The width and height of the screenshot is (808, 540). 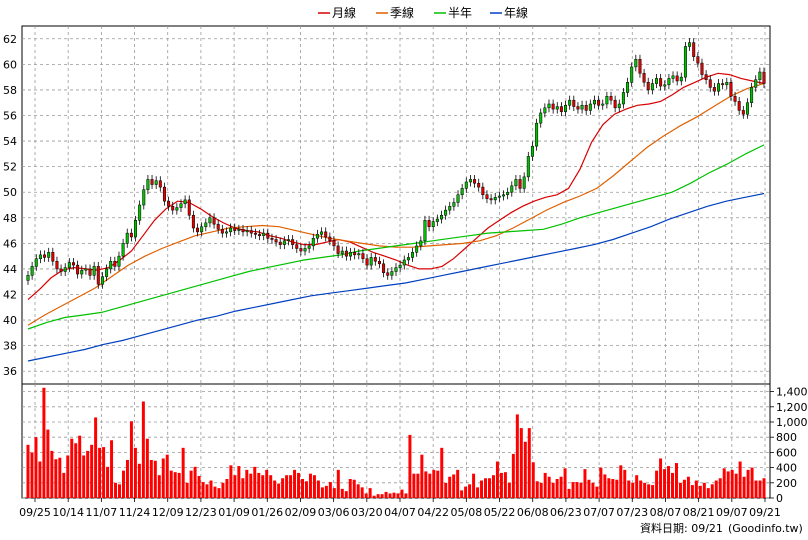 I want to click on price-tick-label: 42, so click(x=10, y=295).